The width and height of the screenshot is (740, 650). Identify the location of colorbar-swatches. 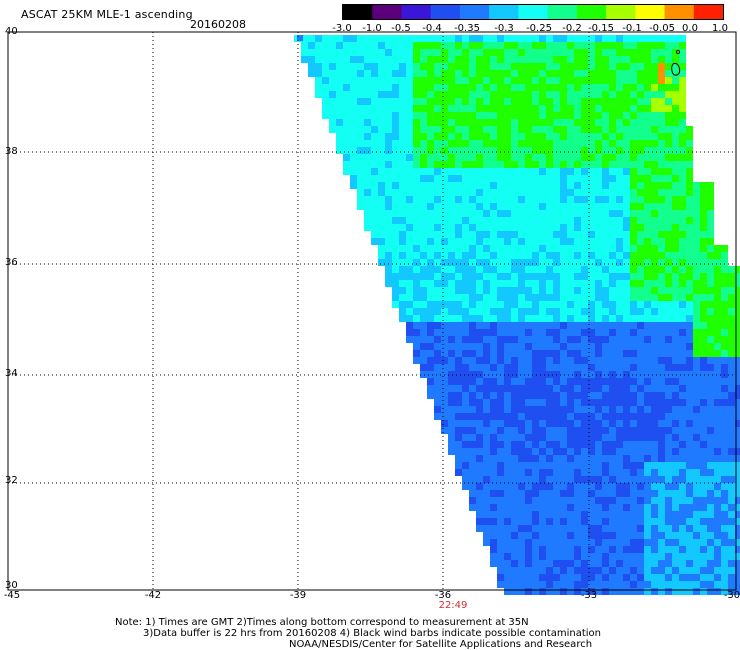
(533, 12).